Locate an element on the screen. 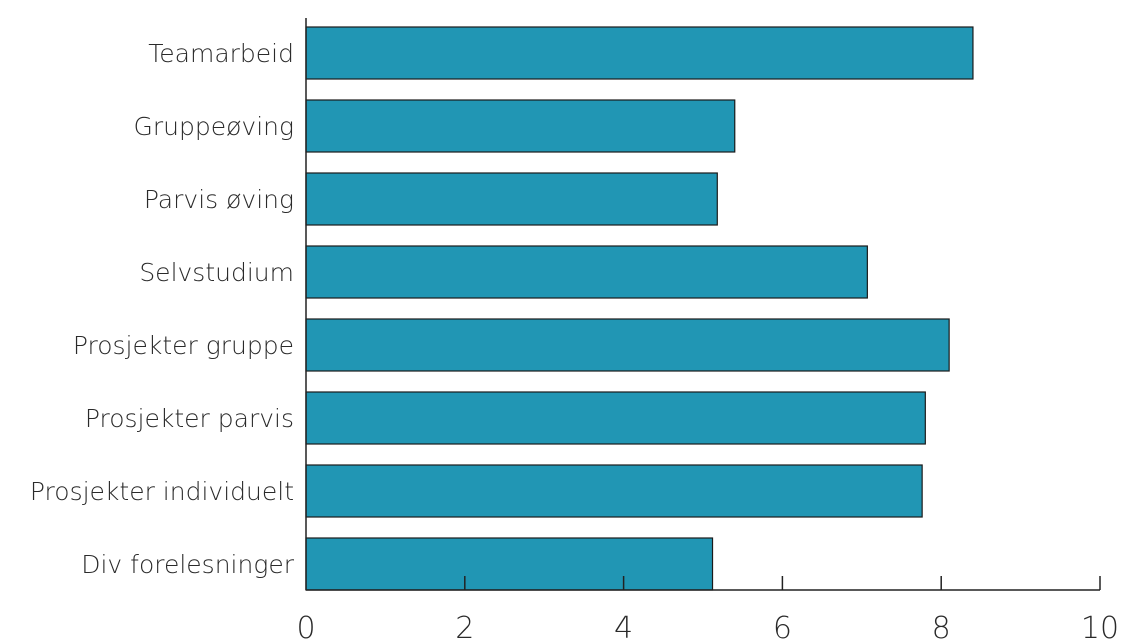  x-tick-label-5: 10 is located at coordinates (1100, 627).